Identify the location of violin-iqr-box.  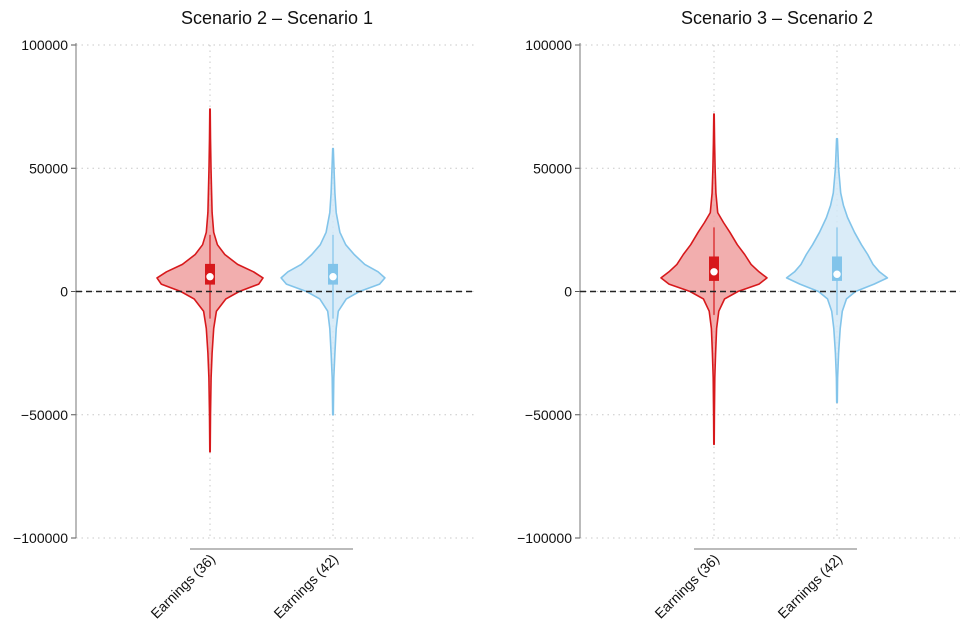
(837, 268).